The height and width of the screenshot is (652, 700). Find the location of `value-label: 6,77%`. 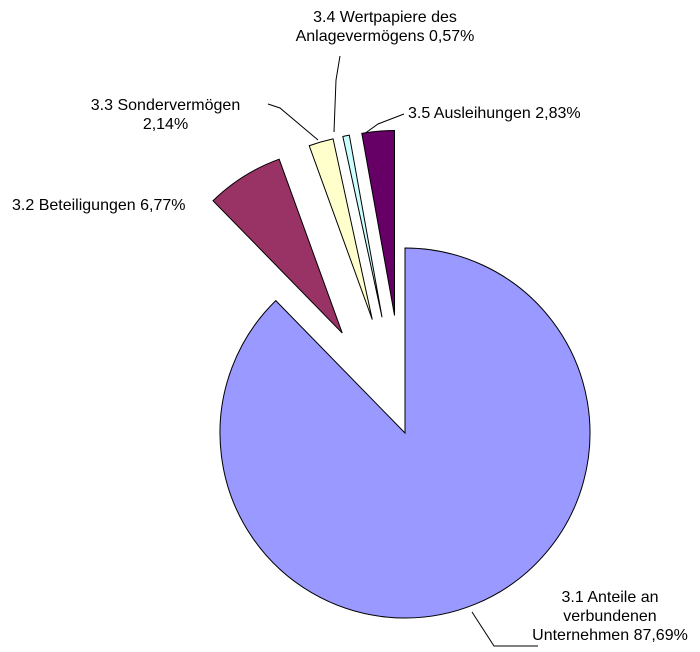

value-label: 6,77% is located at coordinates (163, 205).